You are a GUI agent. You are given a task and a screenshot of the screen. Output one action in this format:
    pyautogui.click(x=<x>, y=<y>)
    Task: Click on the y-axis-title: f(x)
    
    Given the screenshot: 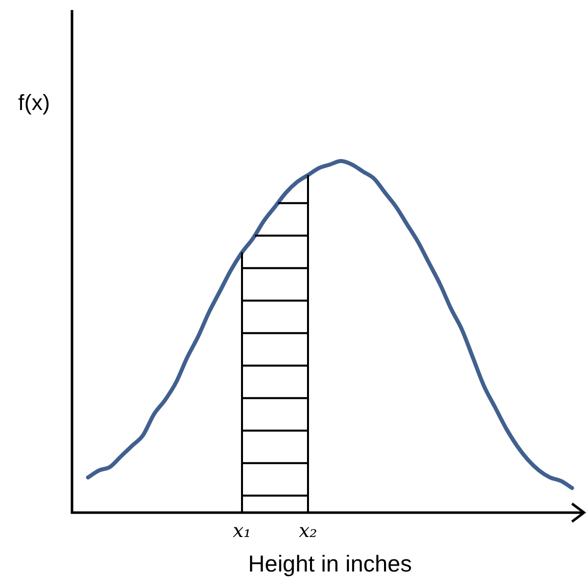 What is the action you would take?
    pyautogui.click(x=34, y=103)
    